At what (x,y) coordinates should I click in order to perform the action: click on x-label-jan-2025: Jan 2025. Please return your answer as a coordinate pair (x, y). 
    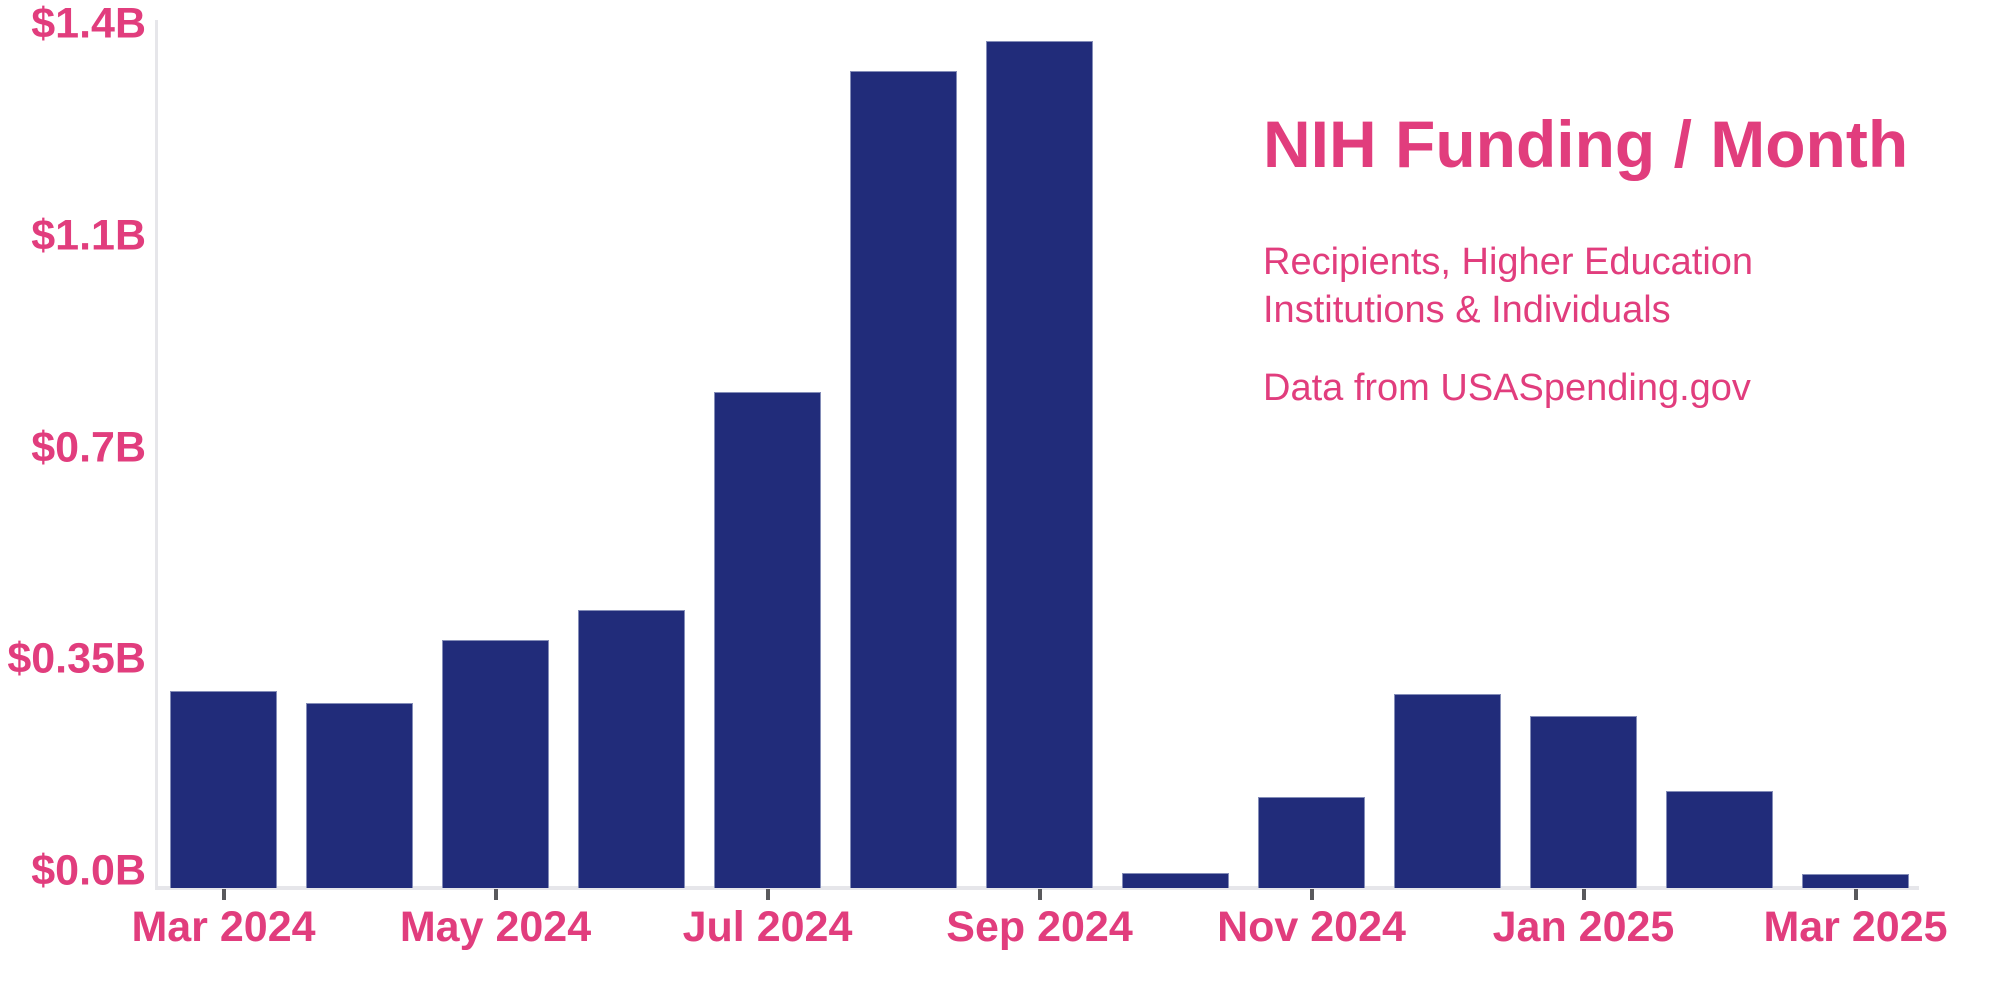
    Looking at the image, I should click on (1583, 927).